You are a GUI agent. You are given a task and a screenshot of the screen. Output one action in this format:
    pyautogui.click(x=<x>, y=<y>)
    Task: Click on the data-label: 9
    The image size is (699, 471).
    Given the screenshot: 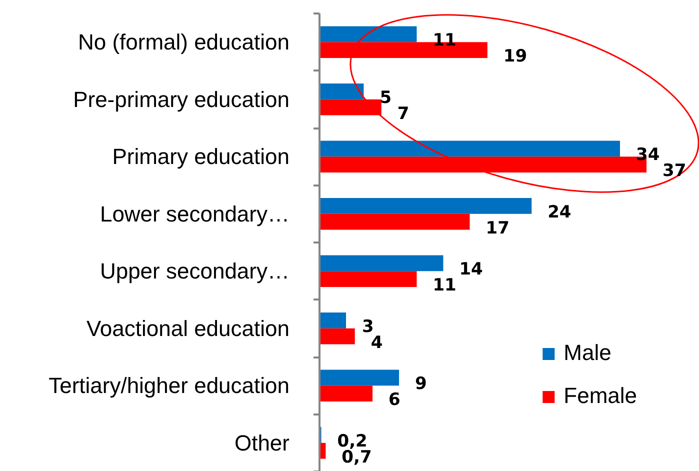 What is the action you would take?
    pyautogui.click(x=421, y=384)
    